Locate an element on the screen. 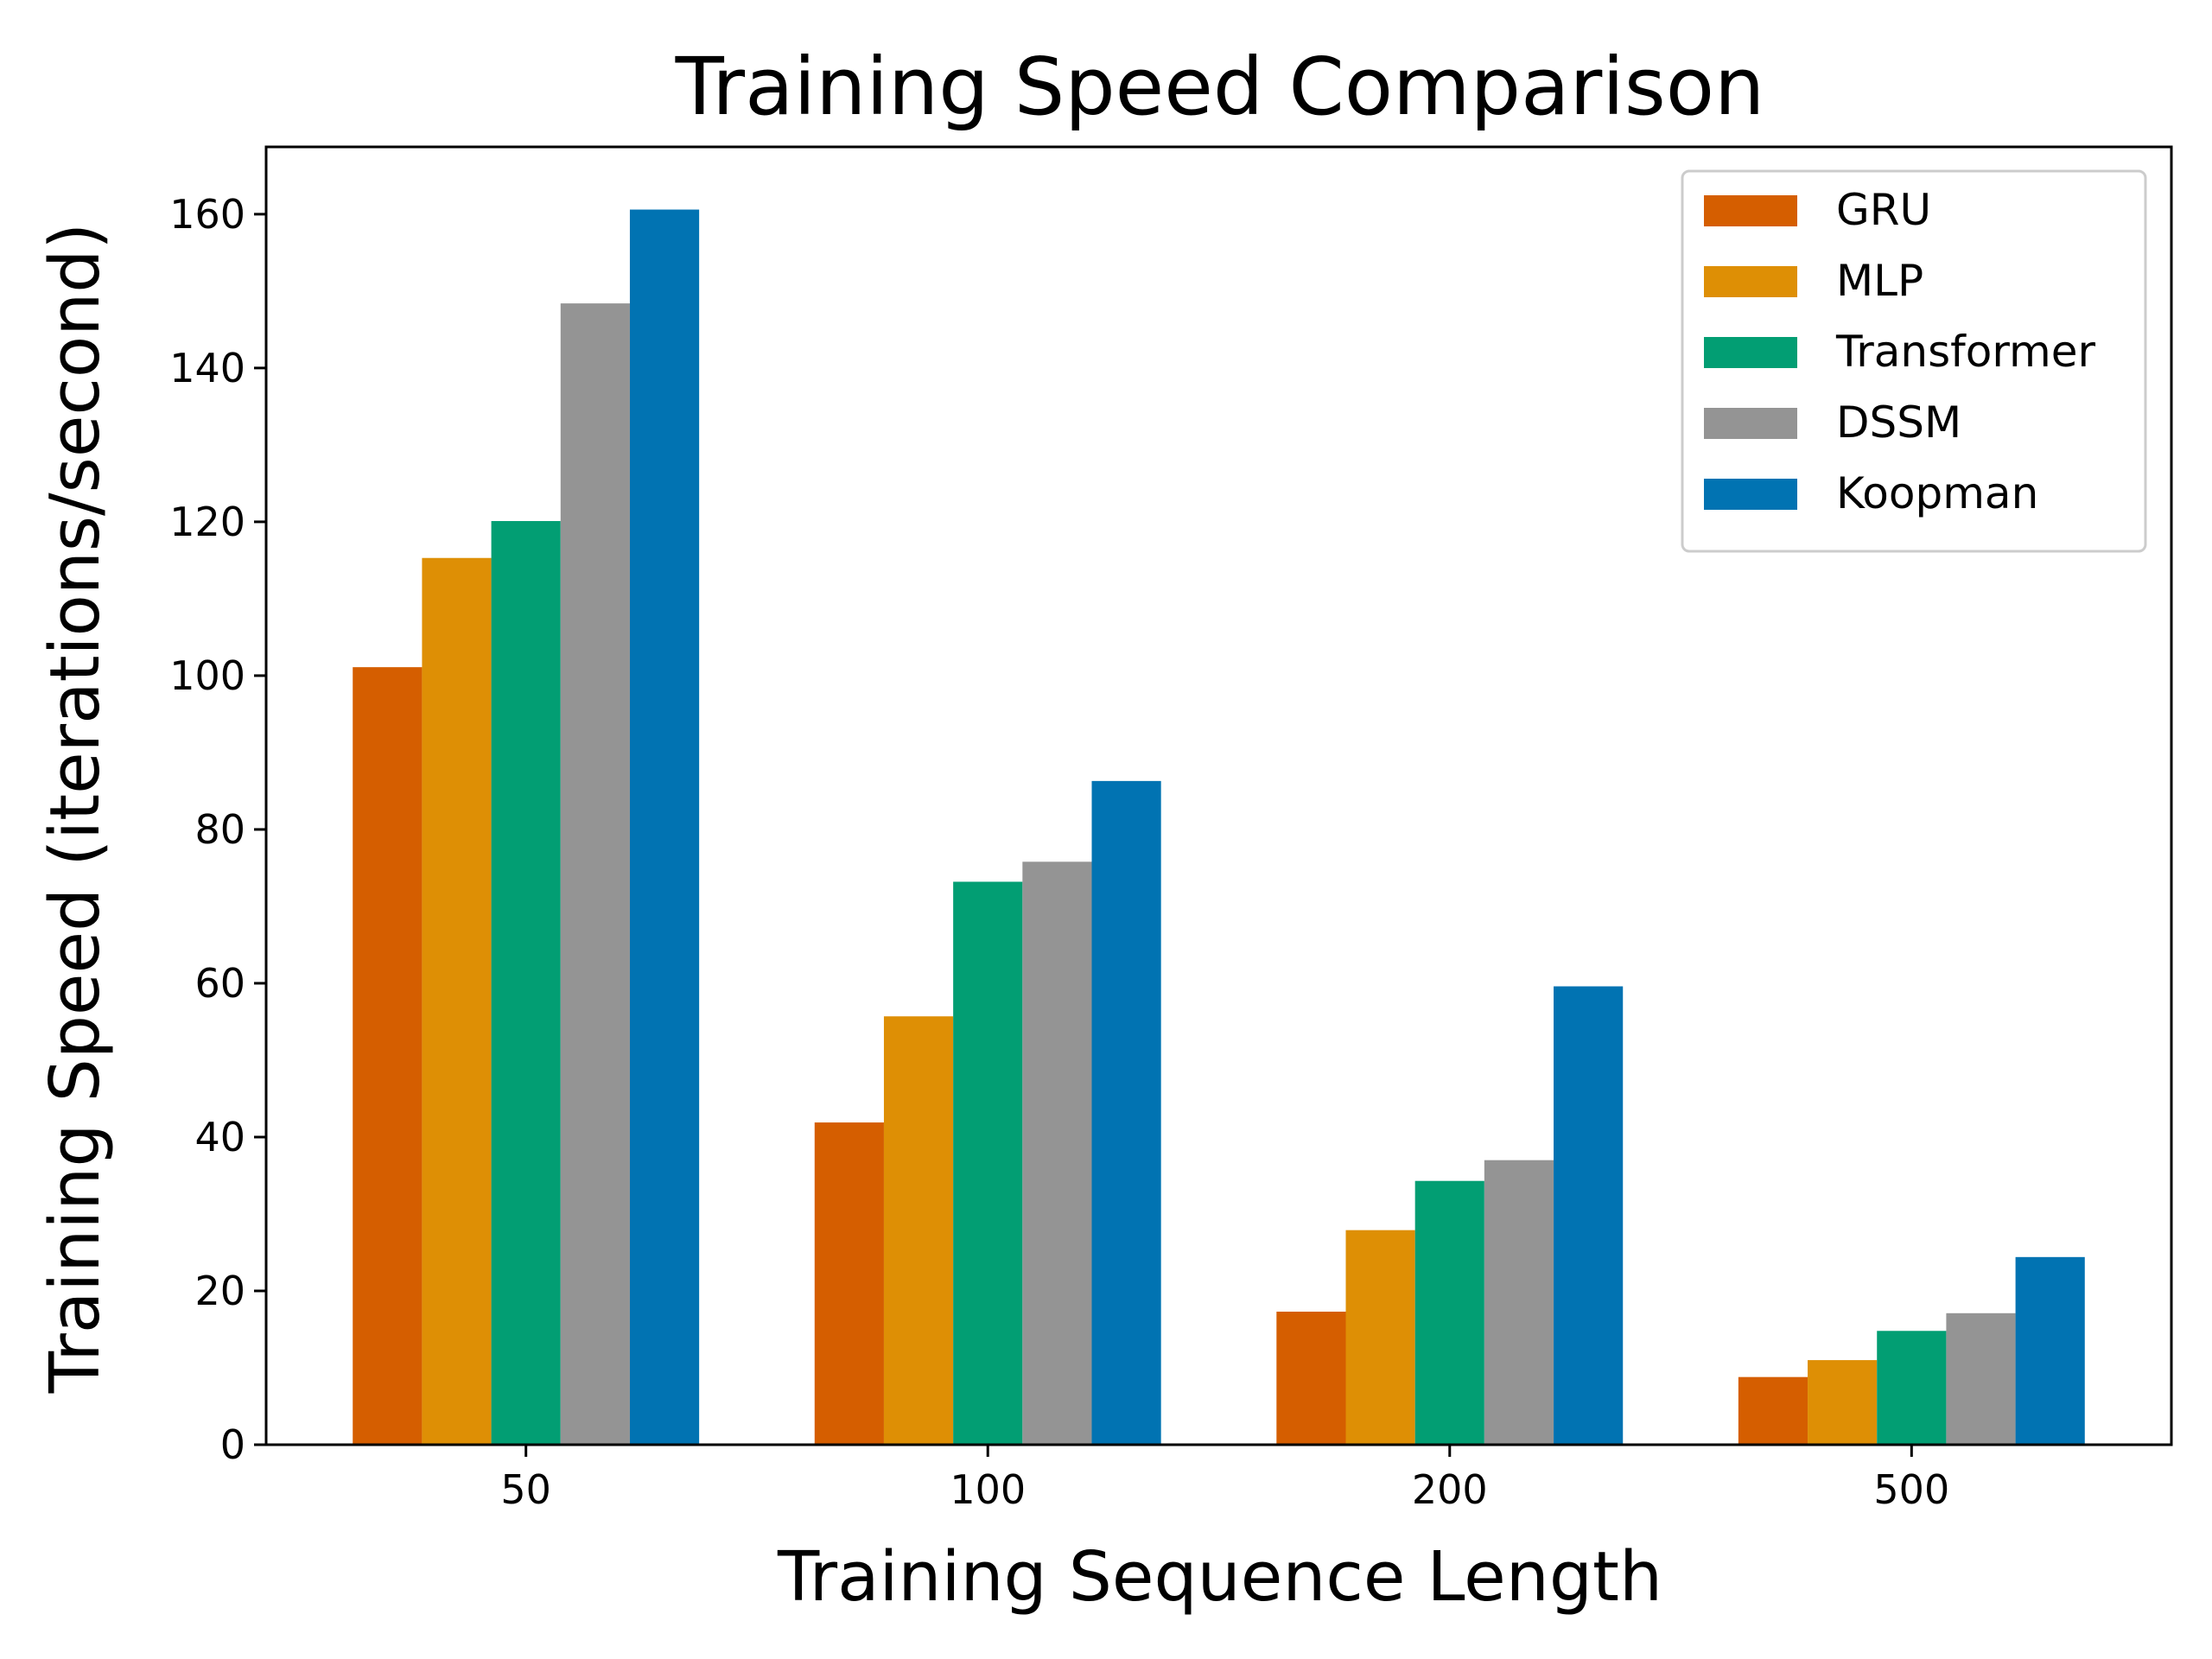 The height and width of the screenshot is (1659, 2212). y-tick-label: 140 is located at coordinates (207, 368).